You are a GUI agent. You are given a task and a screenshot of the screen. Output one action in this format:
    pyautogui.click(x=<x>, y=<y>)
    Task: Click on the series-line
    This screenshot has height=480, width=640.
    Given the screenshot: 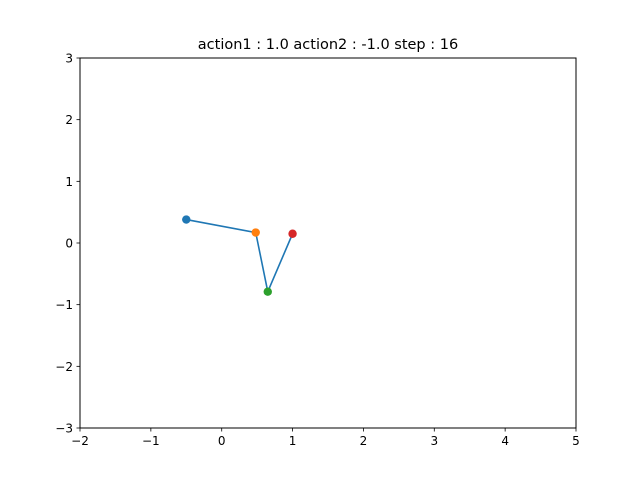 What is the action you would take?
    pyautogui.click(x=240, y=256)
    